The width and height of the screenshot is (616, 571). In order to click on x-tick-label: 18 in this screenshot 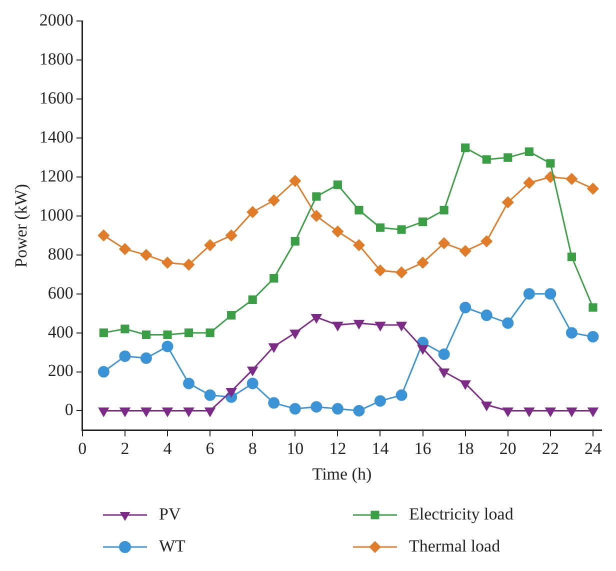, I will do `click(465, 448)`.